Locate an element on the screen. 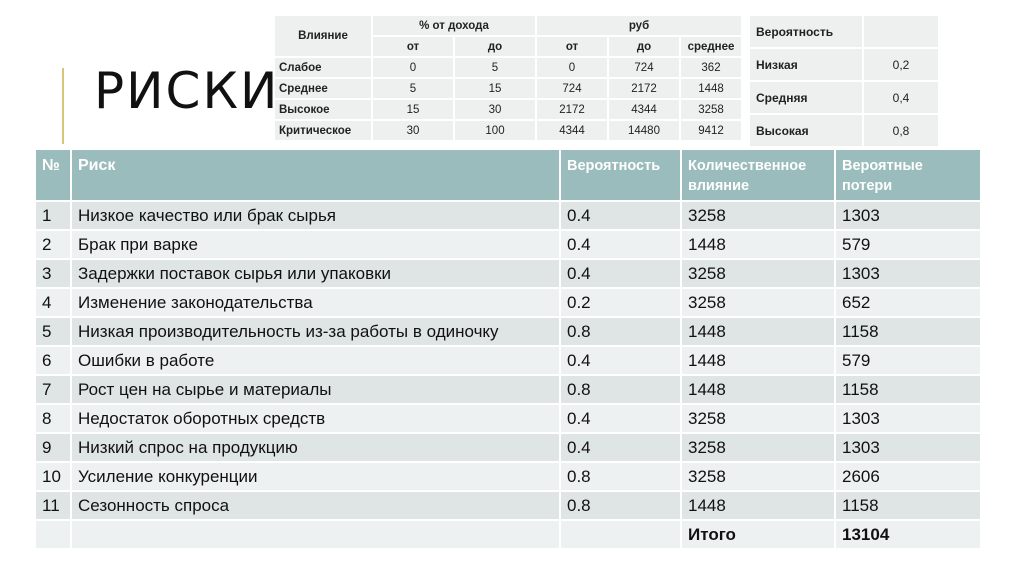  row-number: 9 is located at coordinates (53, 447).